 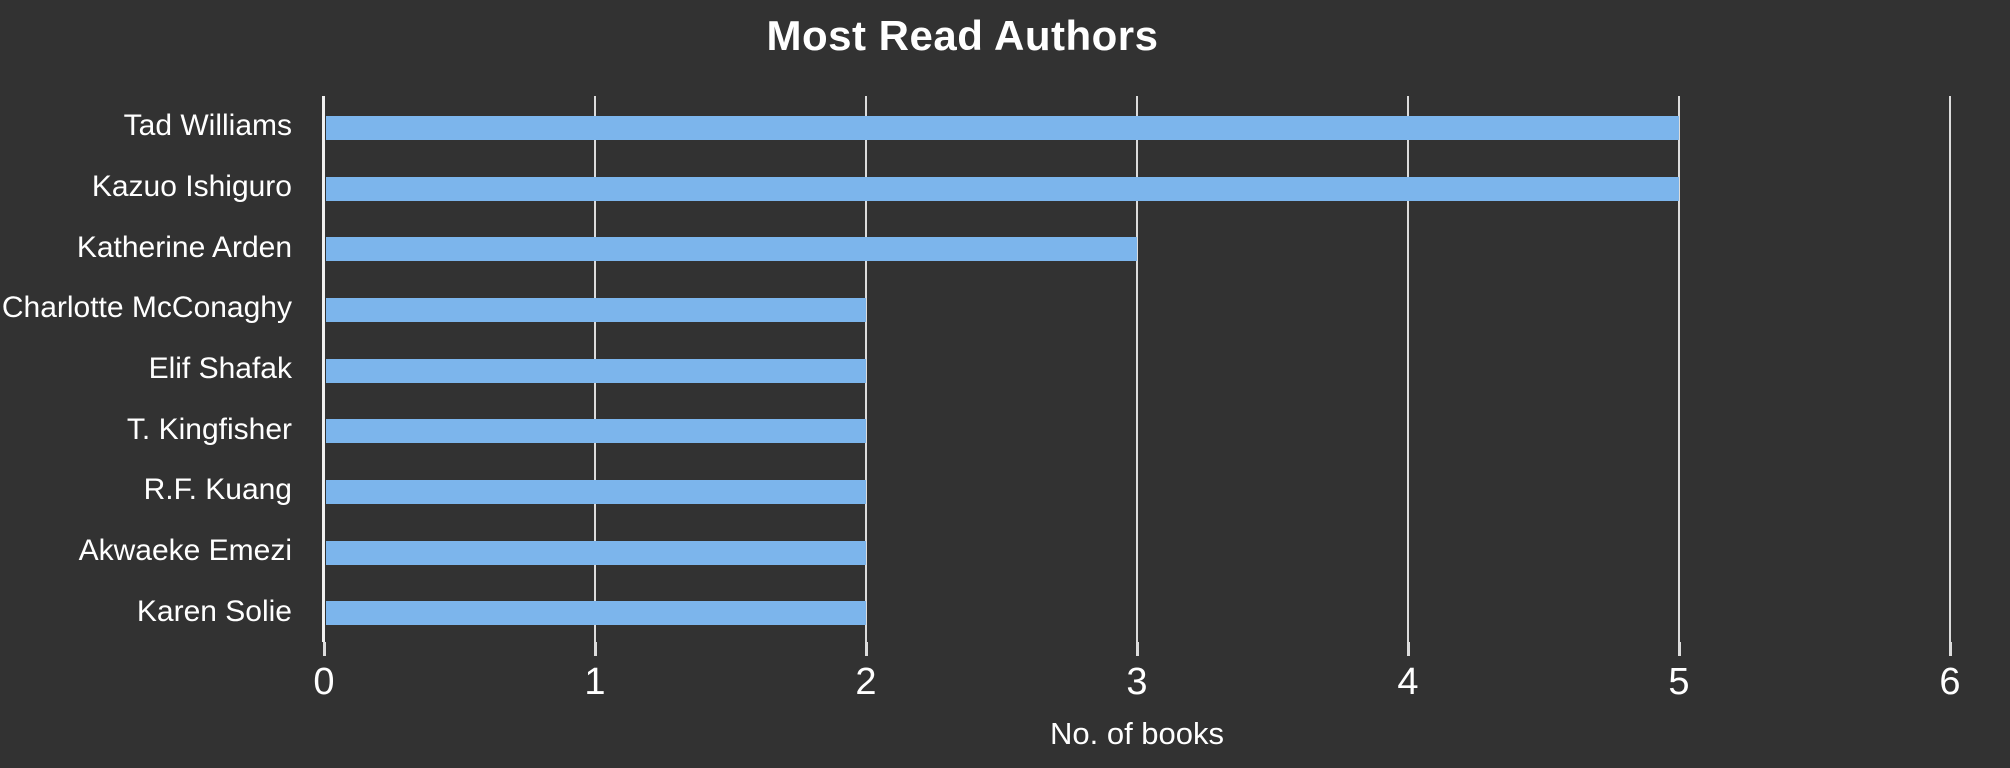 What do you see at coordinates (731, 249) in the screenshot?
I see `bar-katherine-arden` at bounding box center [731, 249].